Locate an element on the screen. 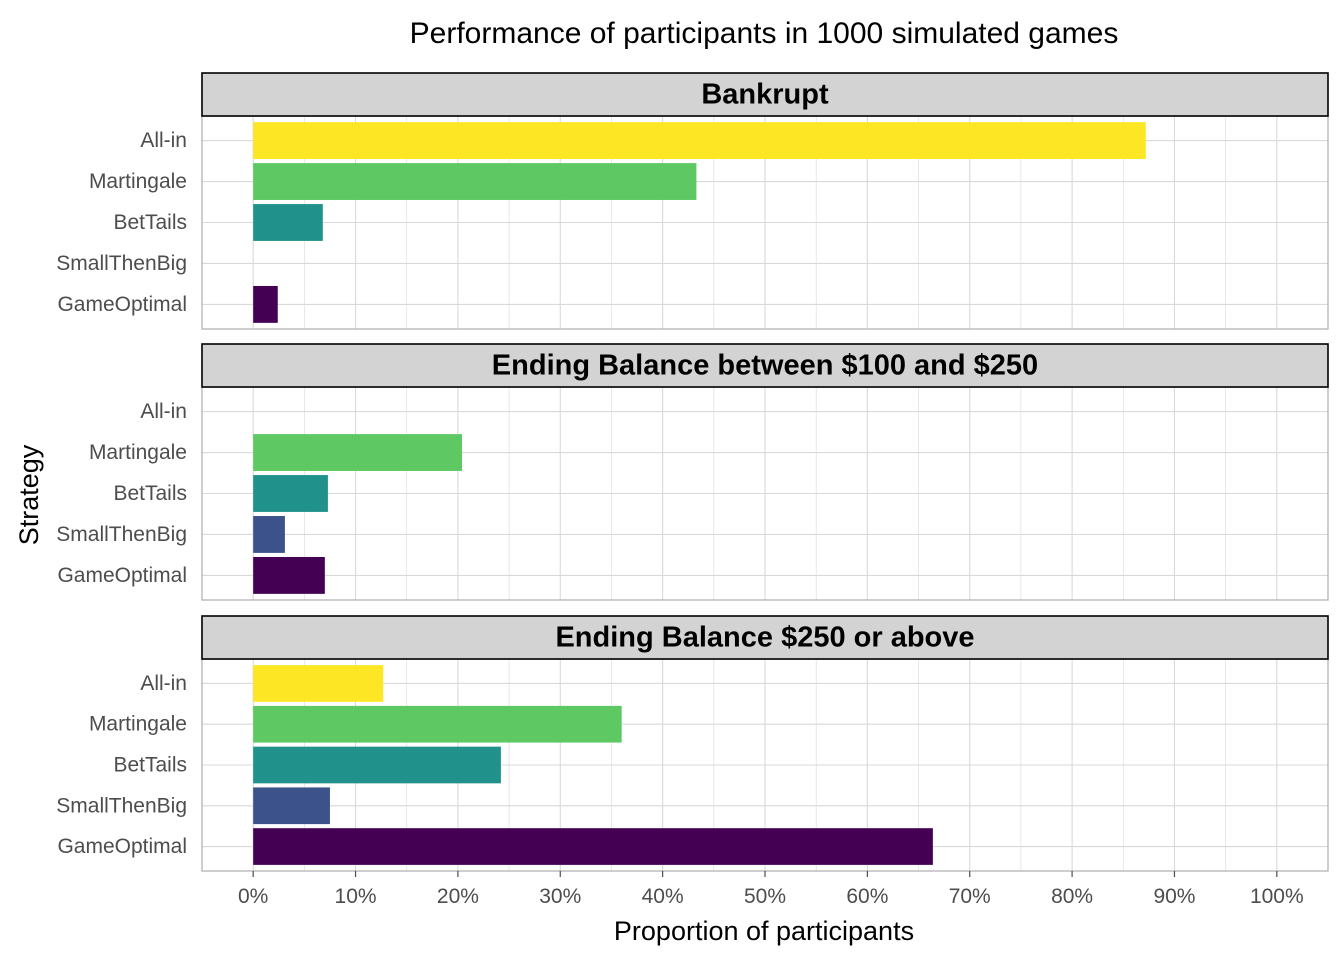 The width and height of the screenshot is (1344, 960). x-tick-label: 80% is located at coordinates (1072, 896).